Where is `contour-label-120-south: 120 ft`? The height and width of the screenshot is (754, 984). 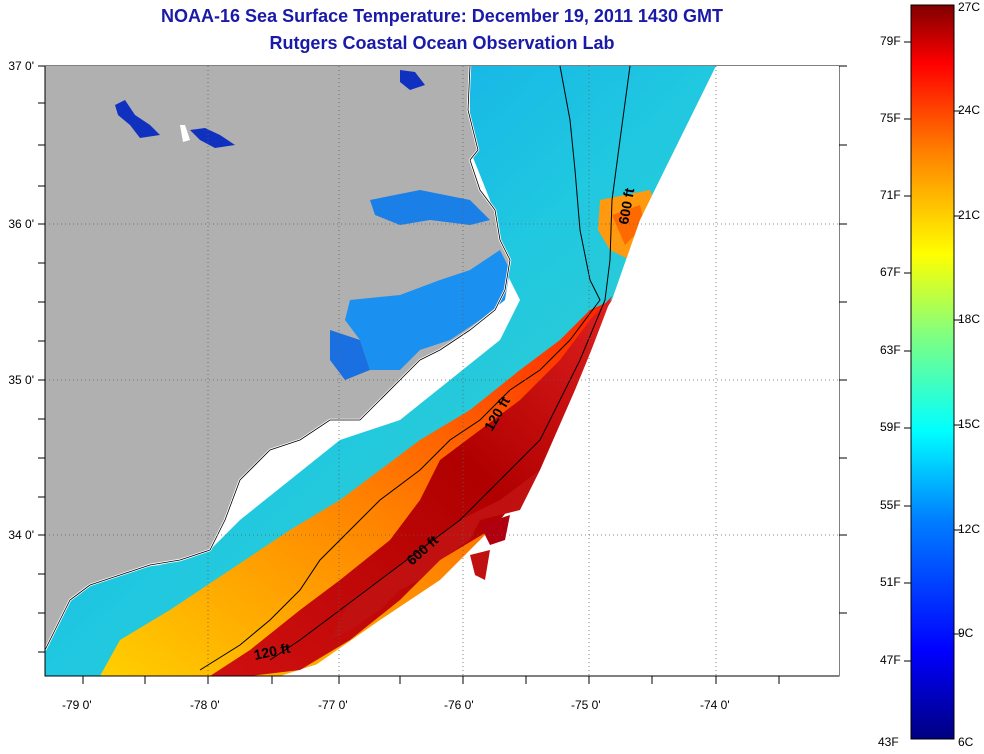
contour-label-120-south: 120 ft is located at coordinates (271, 651).